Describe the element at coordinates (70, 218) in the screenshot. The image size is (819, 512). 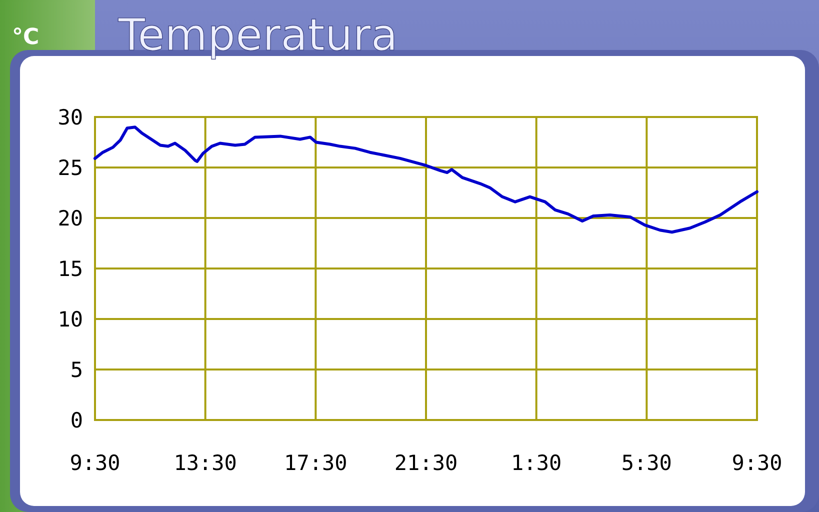
I see `y-tick-label: 20` at that location.